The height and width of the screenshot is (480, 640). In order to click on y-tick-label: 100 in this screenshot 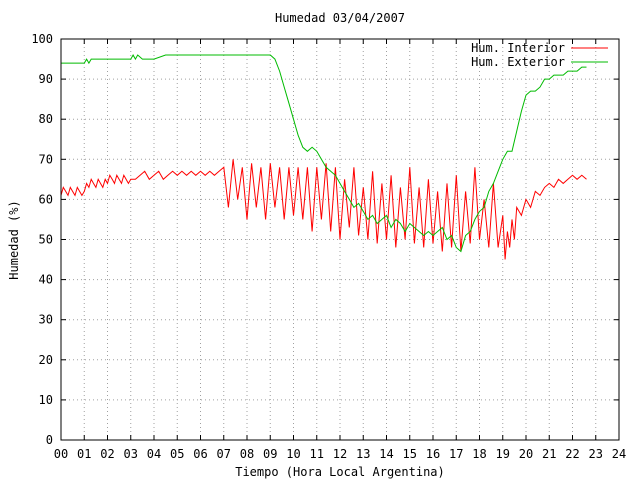, I will do `click(42, 39)`.